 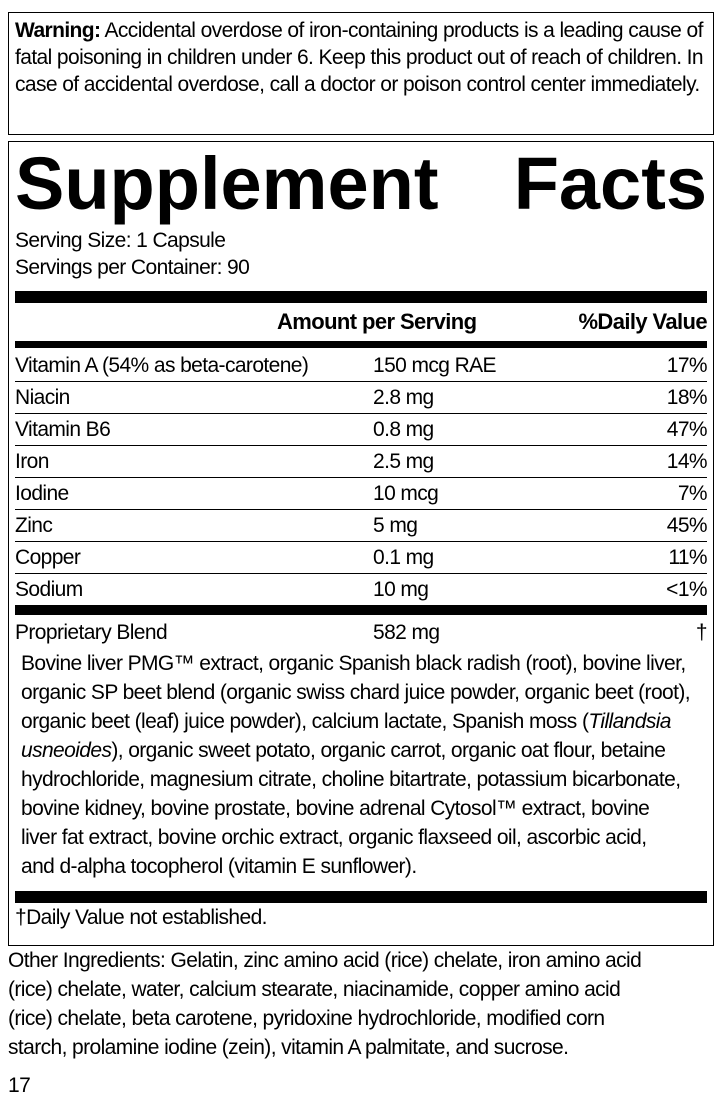 What do you see at coordinates (692, 493) in the screenshot?
I see `nutrient-dv: 7%` at bounding box center [692, 493].